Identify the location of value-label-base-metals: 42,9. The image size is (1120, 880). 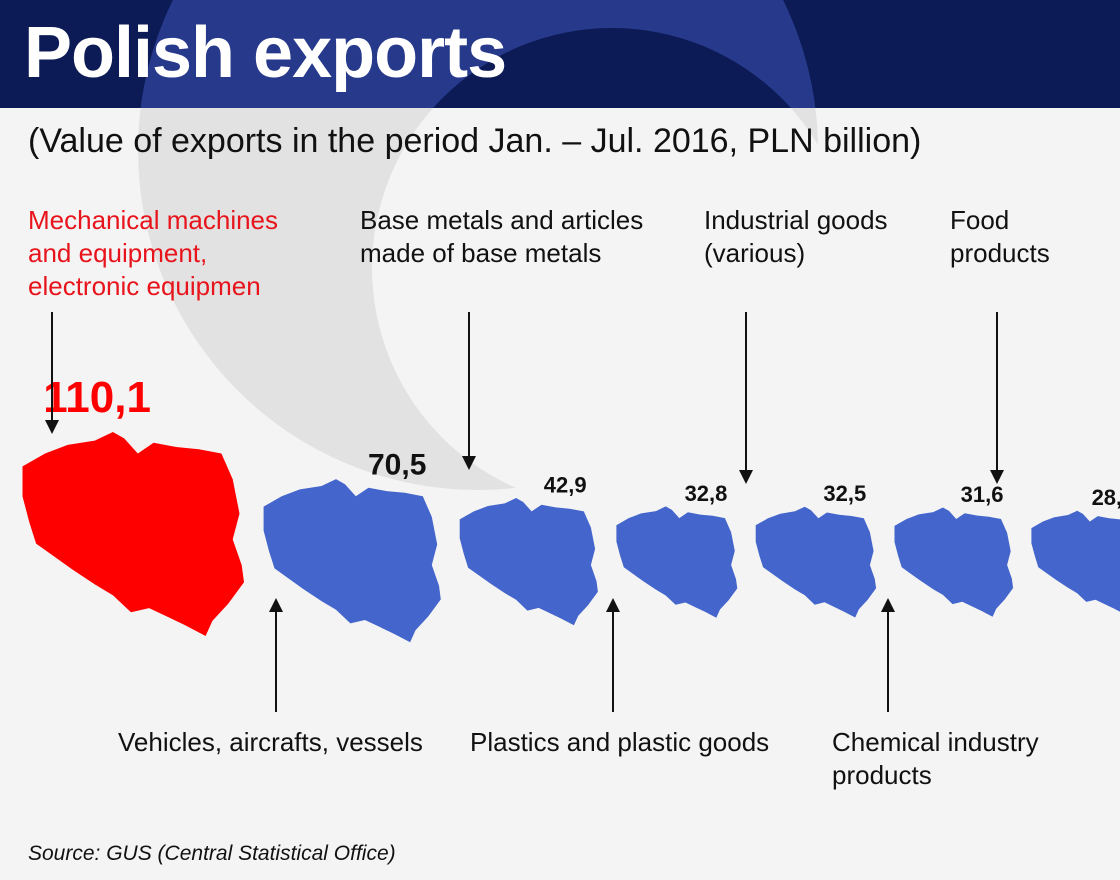
(565, 485).